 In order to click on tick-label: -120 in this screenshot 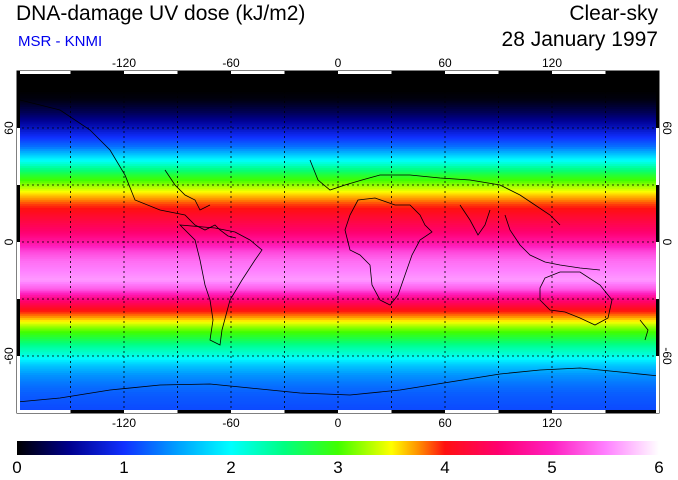, I will do `click(124, 423)`.